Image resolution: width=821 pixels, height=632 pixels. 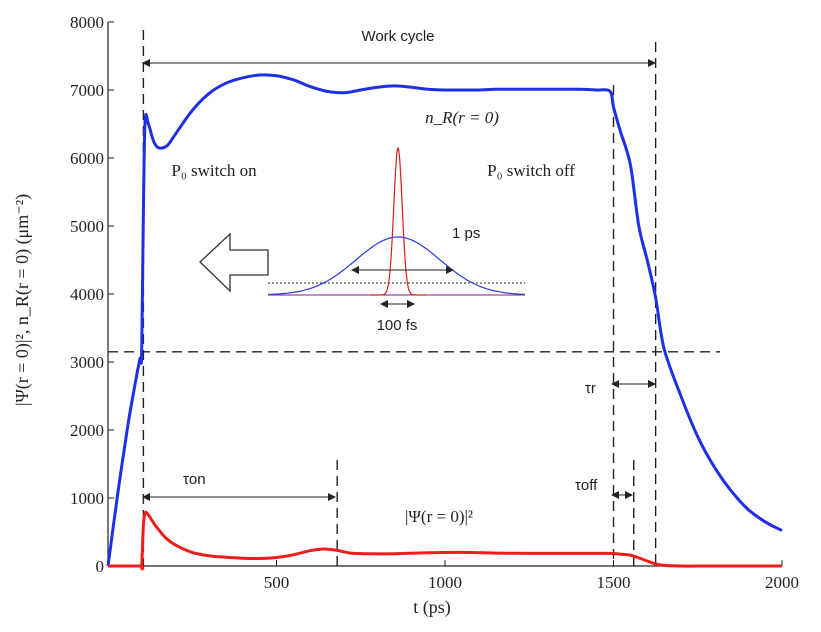 What do you see at coordinates (87, 498) in the screenshot?
I see `y-tick-label: 1000` at bounding box center [87, 498].